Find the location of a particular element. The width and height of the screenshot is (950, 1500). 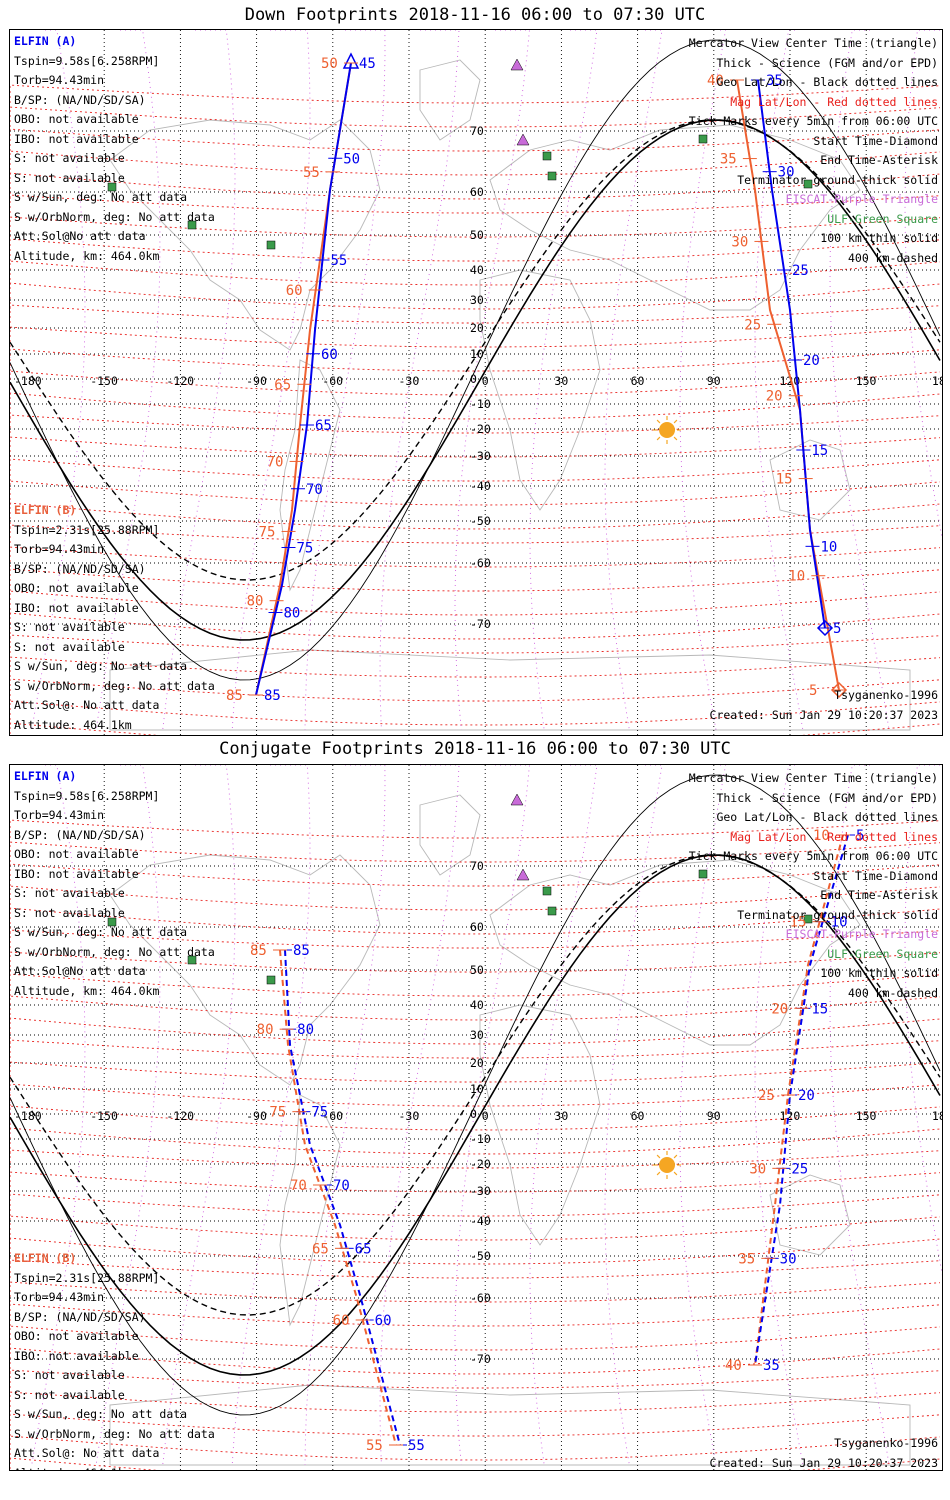

lat-tick-label: 60 is located at coordinates (477, 192).